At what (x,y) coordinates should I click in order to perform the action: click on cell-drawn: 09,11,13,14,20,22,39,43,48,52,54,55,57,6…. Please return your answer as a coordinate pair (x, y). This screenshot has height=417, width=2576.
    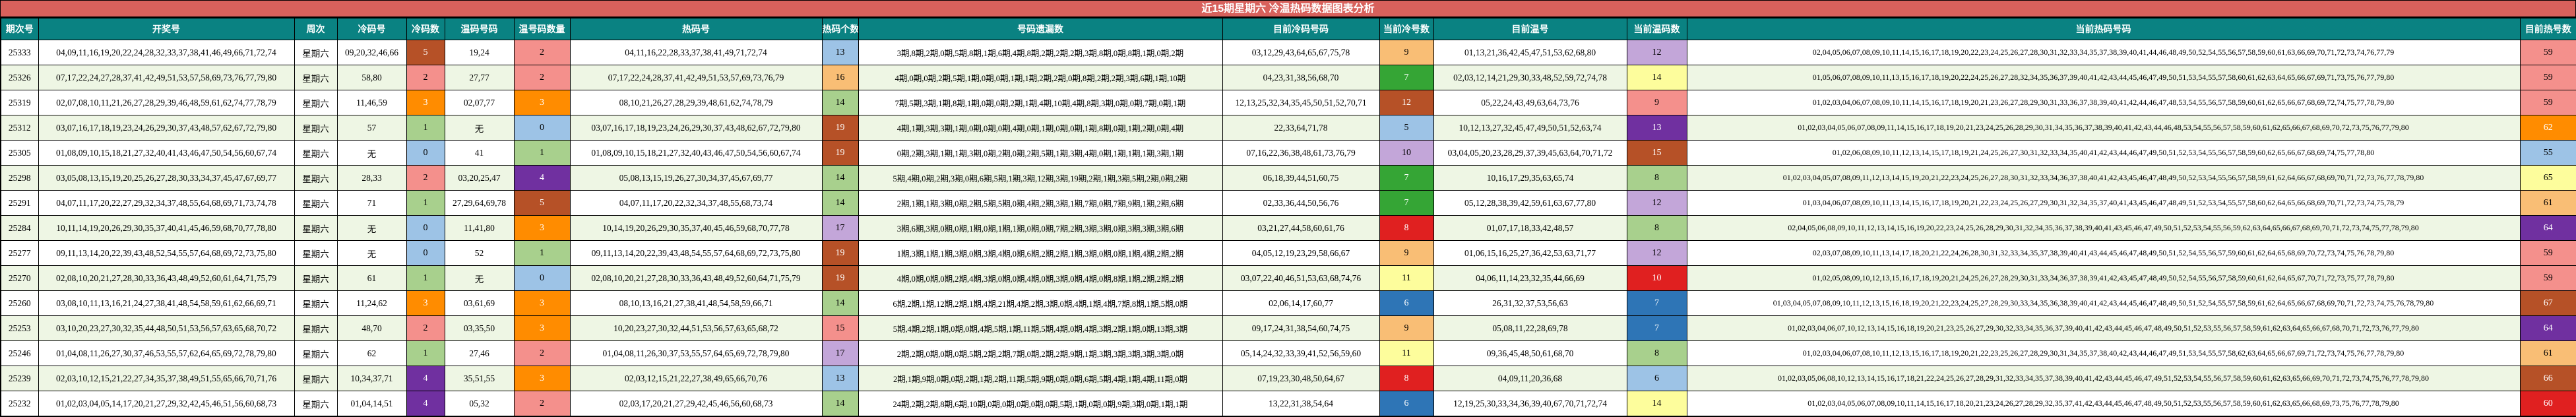
    Looking at the image, I should click on (166, 253).